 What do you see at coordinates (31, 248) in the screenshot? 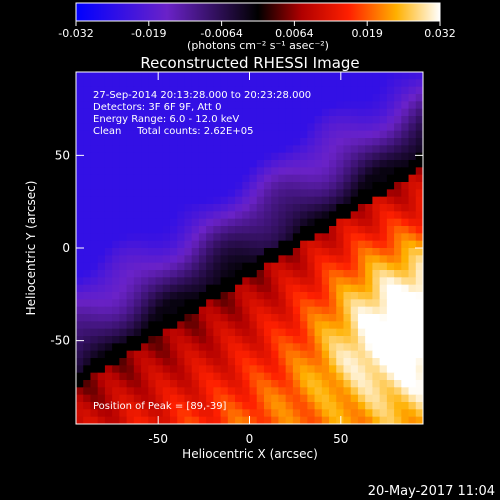
I see `y-axis-label: Heliocentric Y (arcsec)` at bounding box center [31, 248].